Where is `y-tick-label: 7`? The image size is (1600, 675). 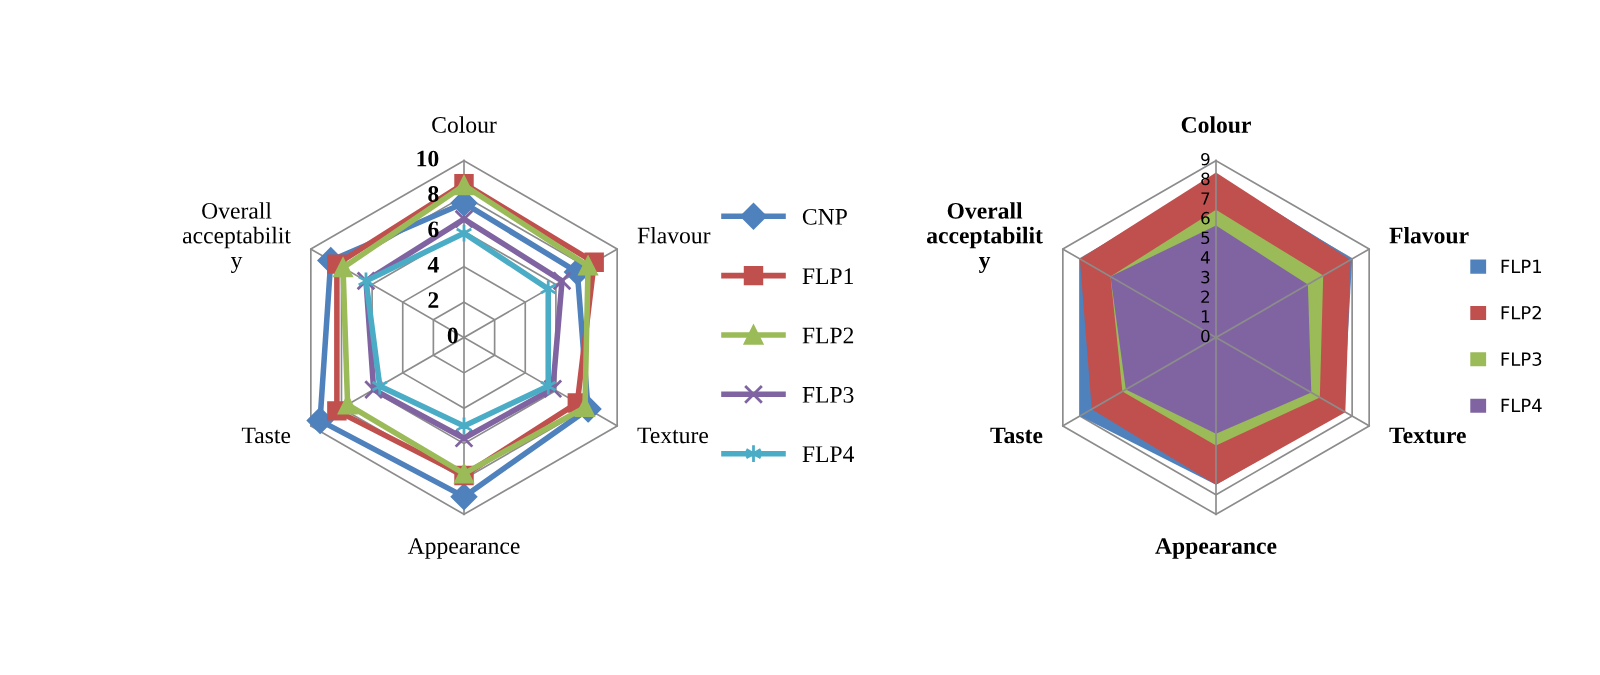
y-tick-label: 7 is located at coordinates (1205, 198).